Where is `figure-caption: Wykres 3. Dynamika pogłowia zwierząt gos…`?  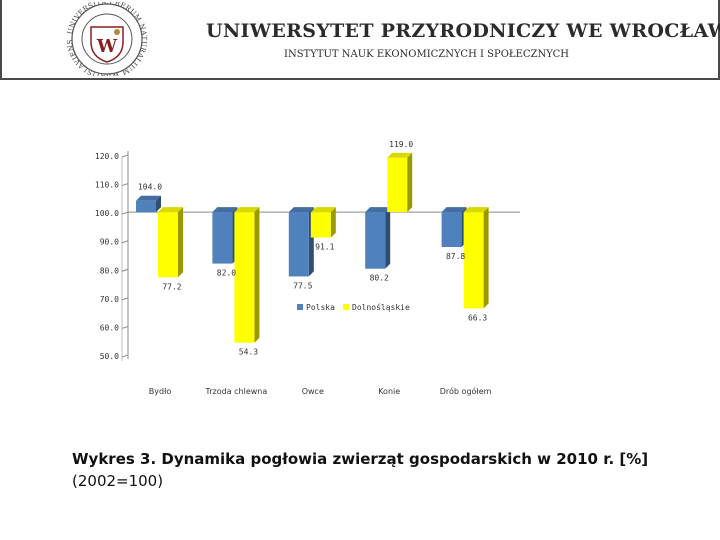 figure-caption: Wykres 3. Dynamika pogłowia zwierząt gos… is located at coordinates (372, 470).